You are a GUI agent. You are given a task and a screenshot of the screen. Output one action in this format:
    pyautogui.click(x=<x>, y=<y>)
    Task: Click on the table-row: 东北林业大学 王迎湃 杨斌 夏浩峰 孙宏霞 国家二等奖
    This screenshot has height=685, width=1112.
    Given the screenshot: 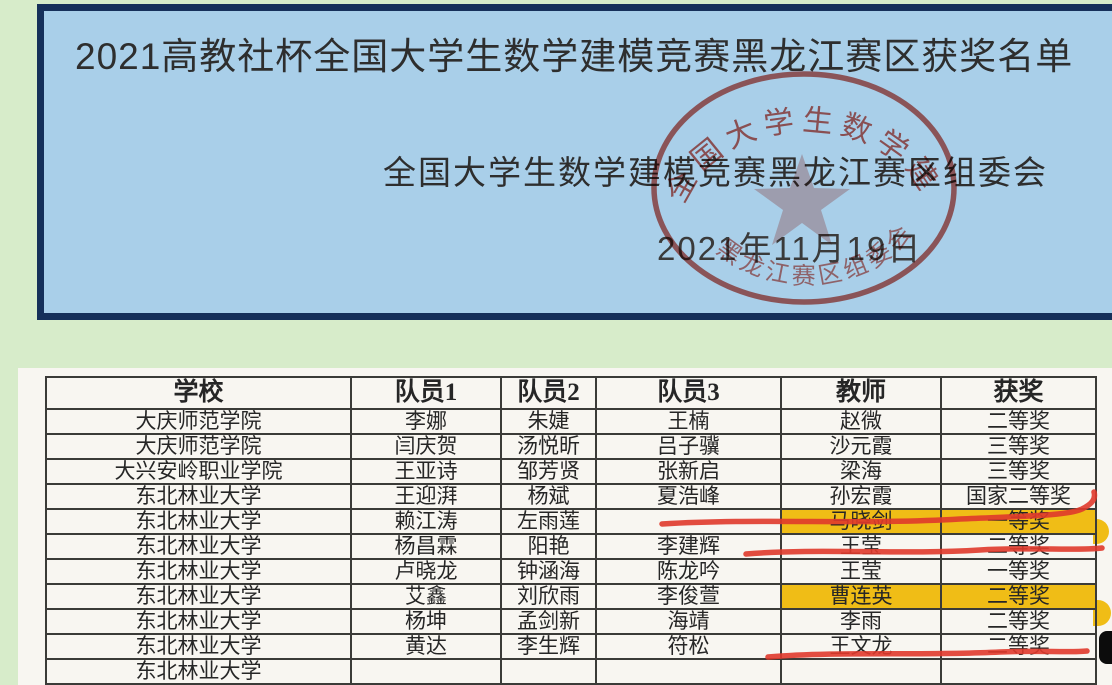 What is the action you would take?
    pyautogui.click(x=571, y=496)
    